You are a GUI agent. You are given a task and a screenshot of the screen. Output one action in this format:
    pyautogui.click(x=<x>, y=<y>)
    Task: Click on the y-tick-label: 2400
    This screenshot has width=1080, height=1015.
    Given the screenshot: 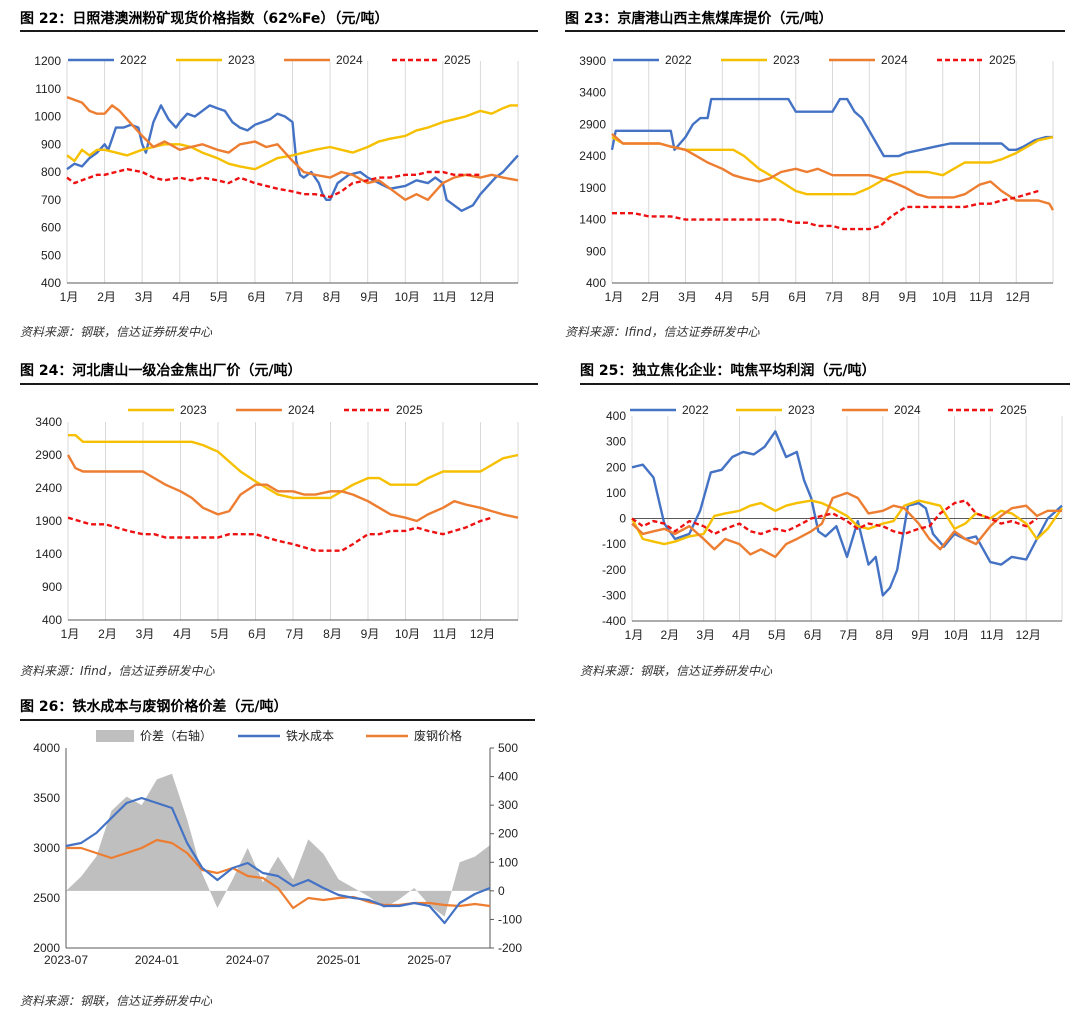 What is the action you would take?
    pyautogui.click(x=592, y=156)
    